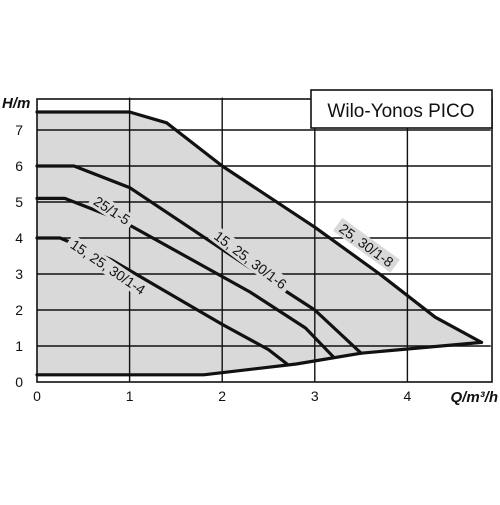 The image size is (500, 505). I want to click on y-tick-label: 6, so click(19, 166).